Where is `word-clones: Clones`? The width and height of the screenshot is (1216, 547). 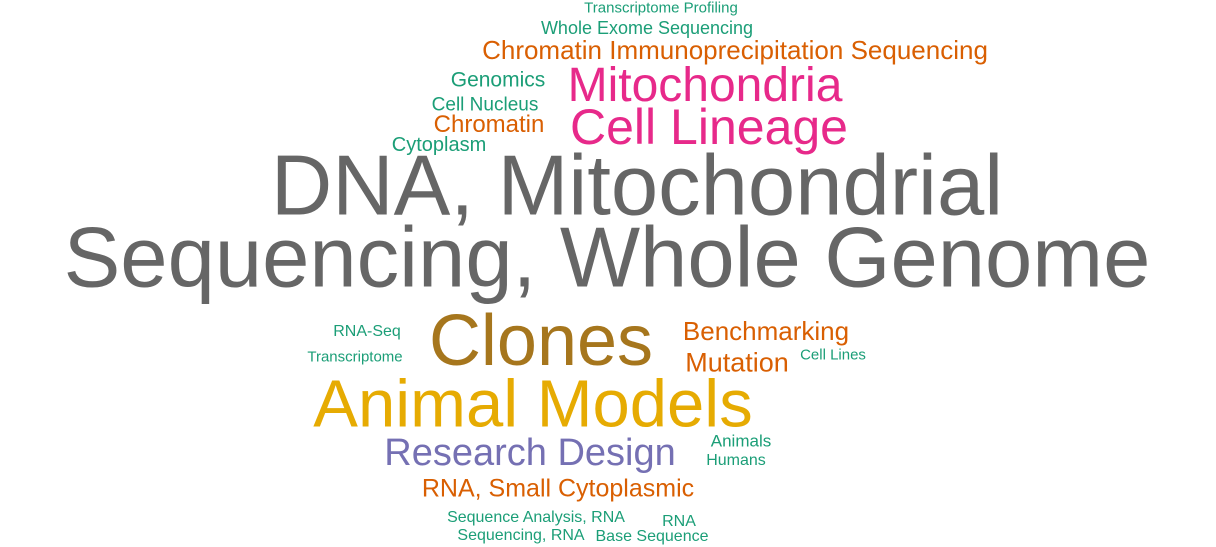
word-clones: Clones is located at coordinates (541, 341).